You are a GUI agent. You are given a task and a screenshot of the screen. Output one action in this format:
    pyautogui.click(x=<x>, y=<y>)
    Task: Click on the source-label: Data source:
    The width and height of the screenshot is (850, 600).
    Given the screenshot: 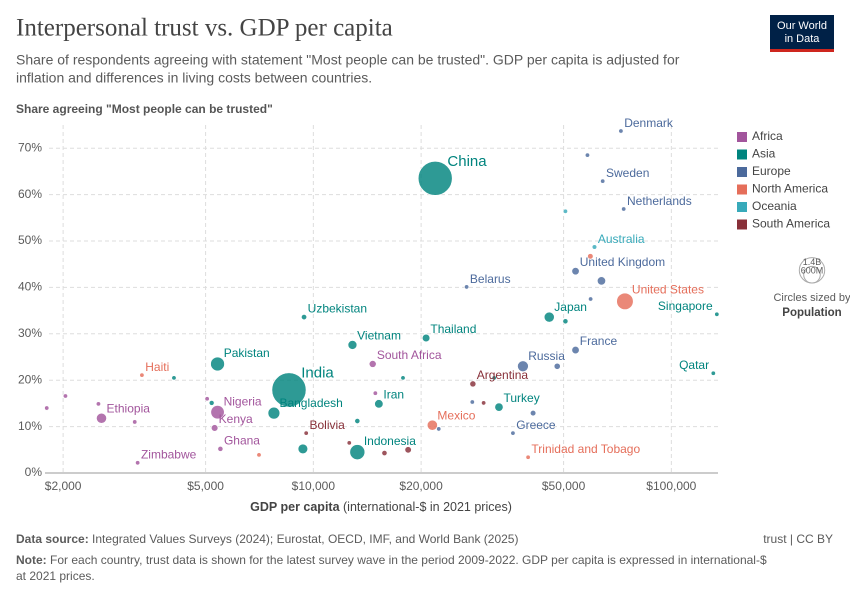 What is the action you would take?
    pyautogui.click(x=52, y=539)
    